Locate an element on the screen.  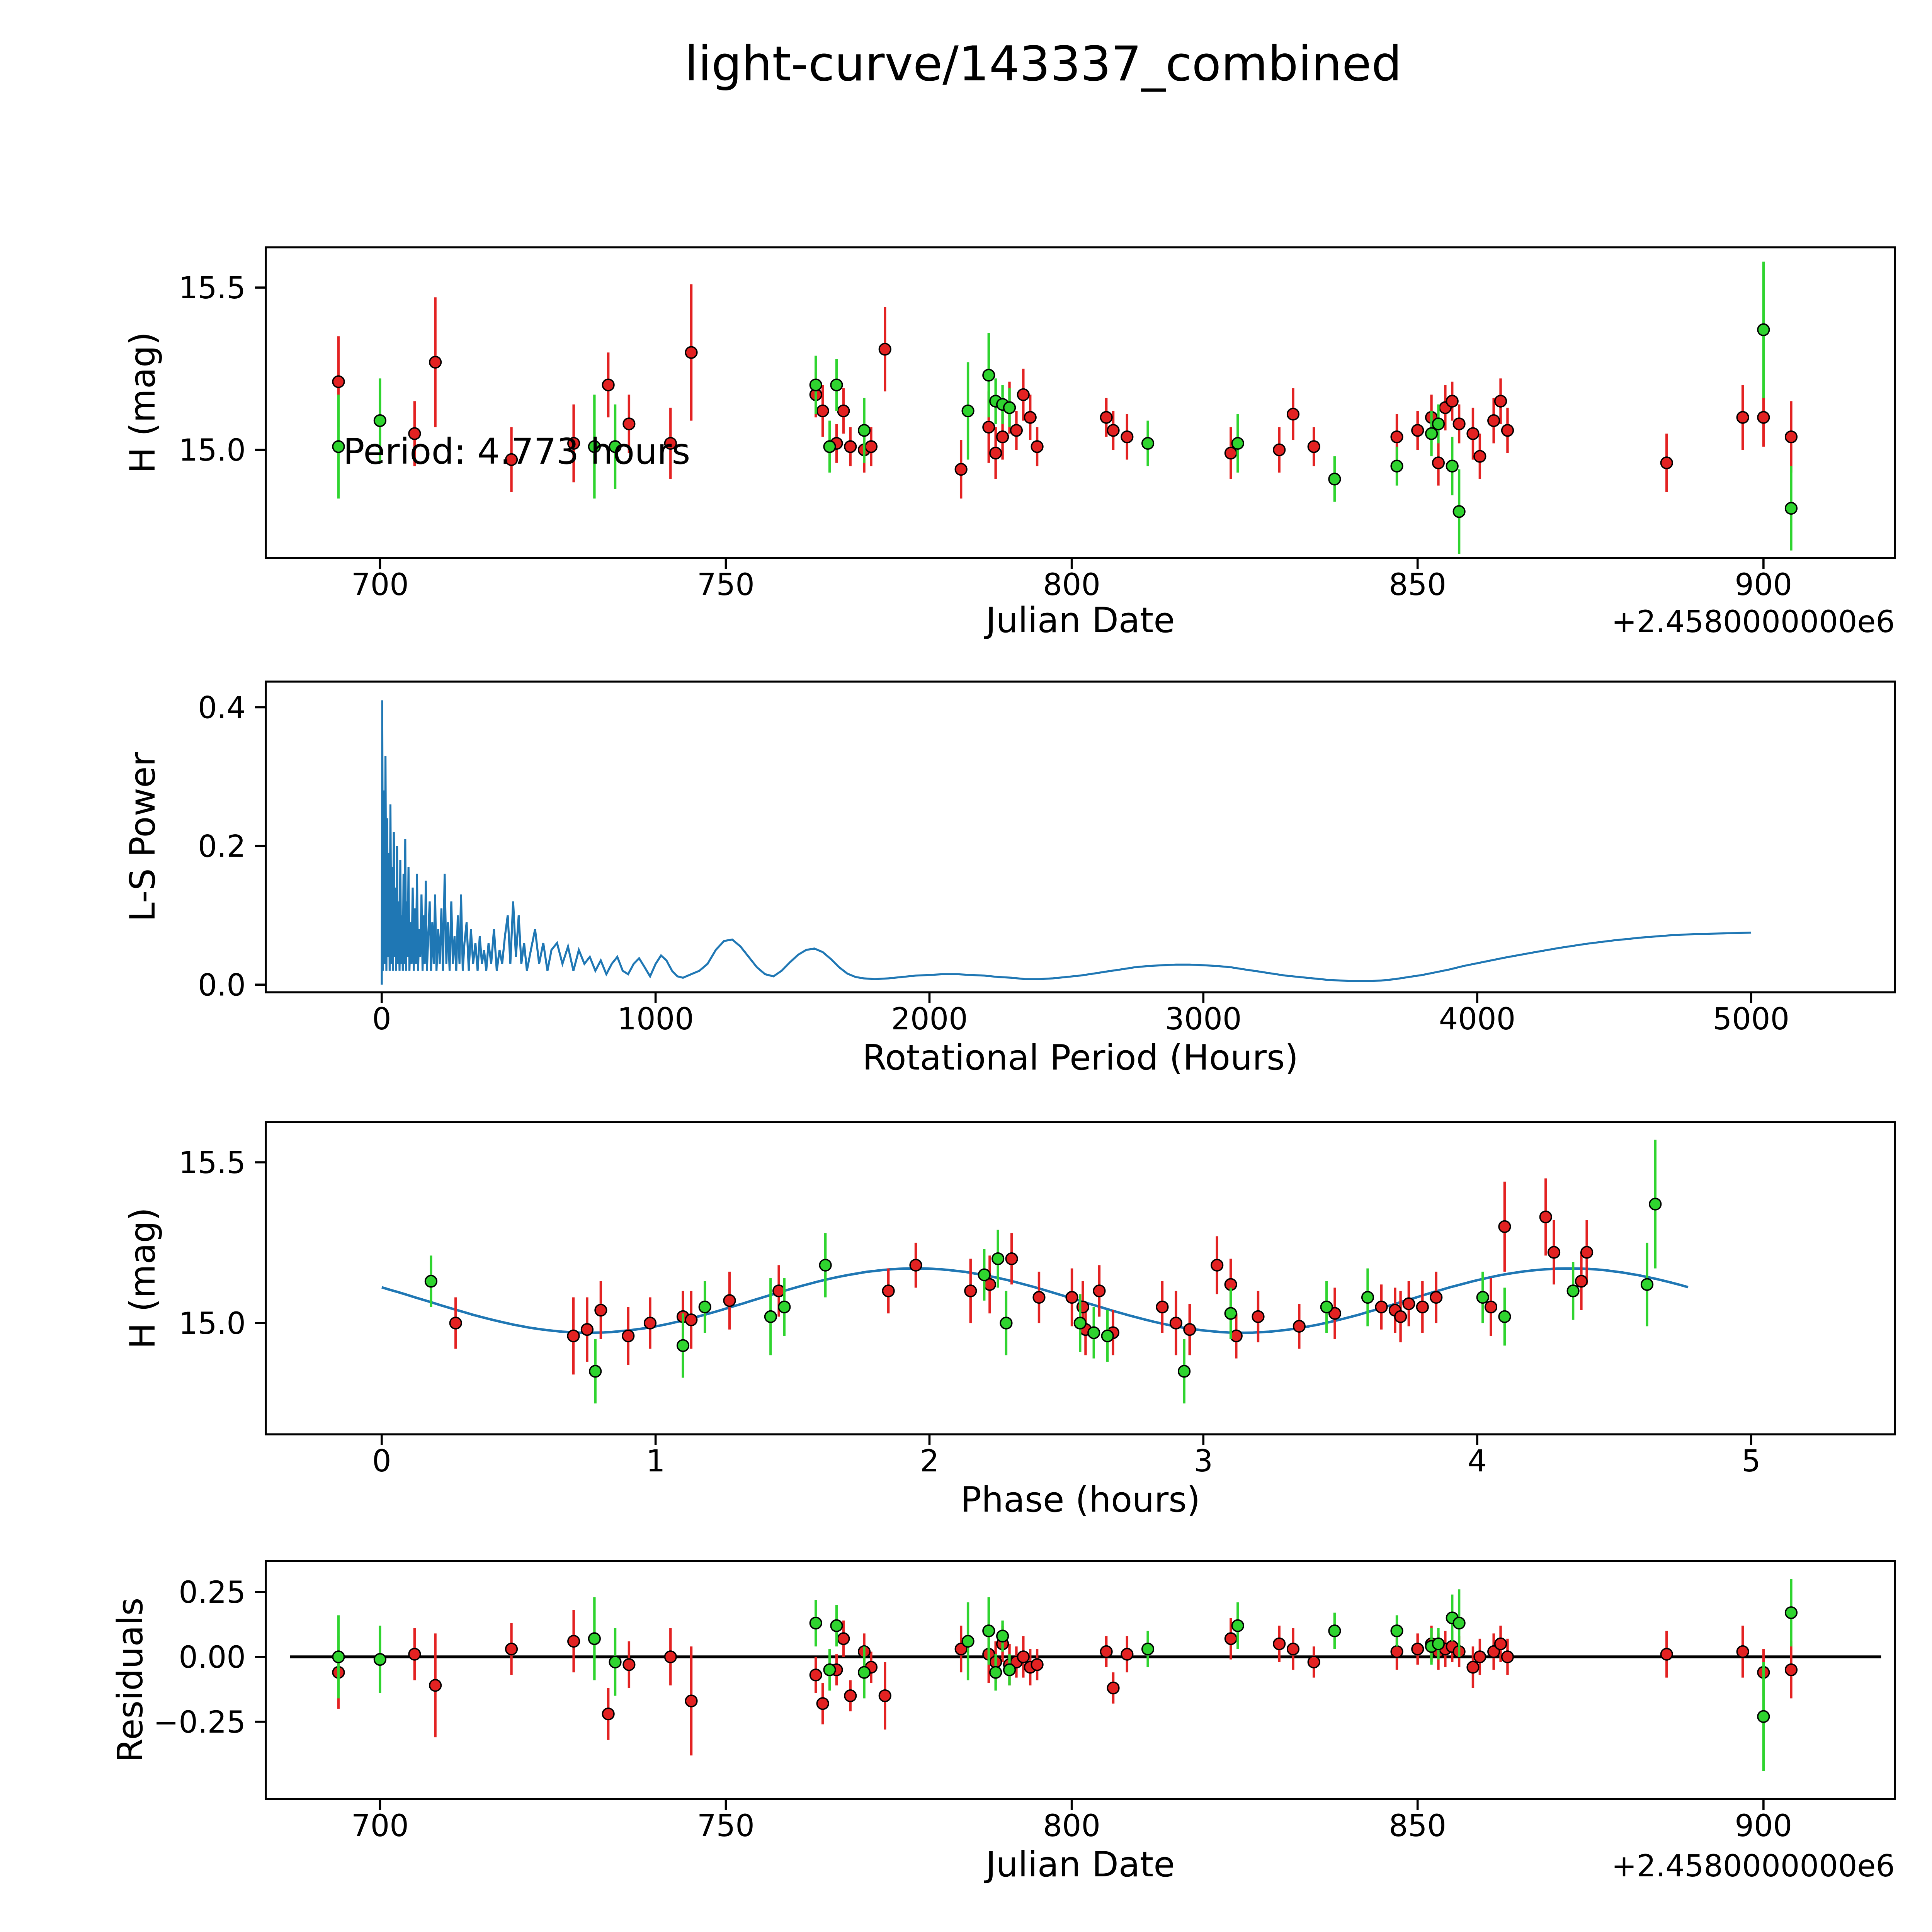
figure-title: light-curve/143337_combined is located at coordinates (1043, 64).